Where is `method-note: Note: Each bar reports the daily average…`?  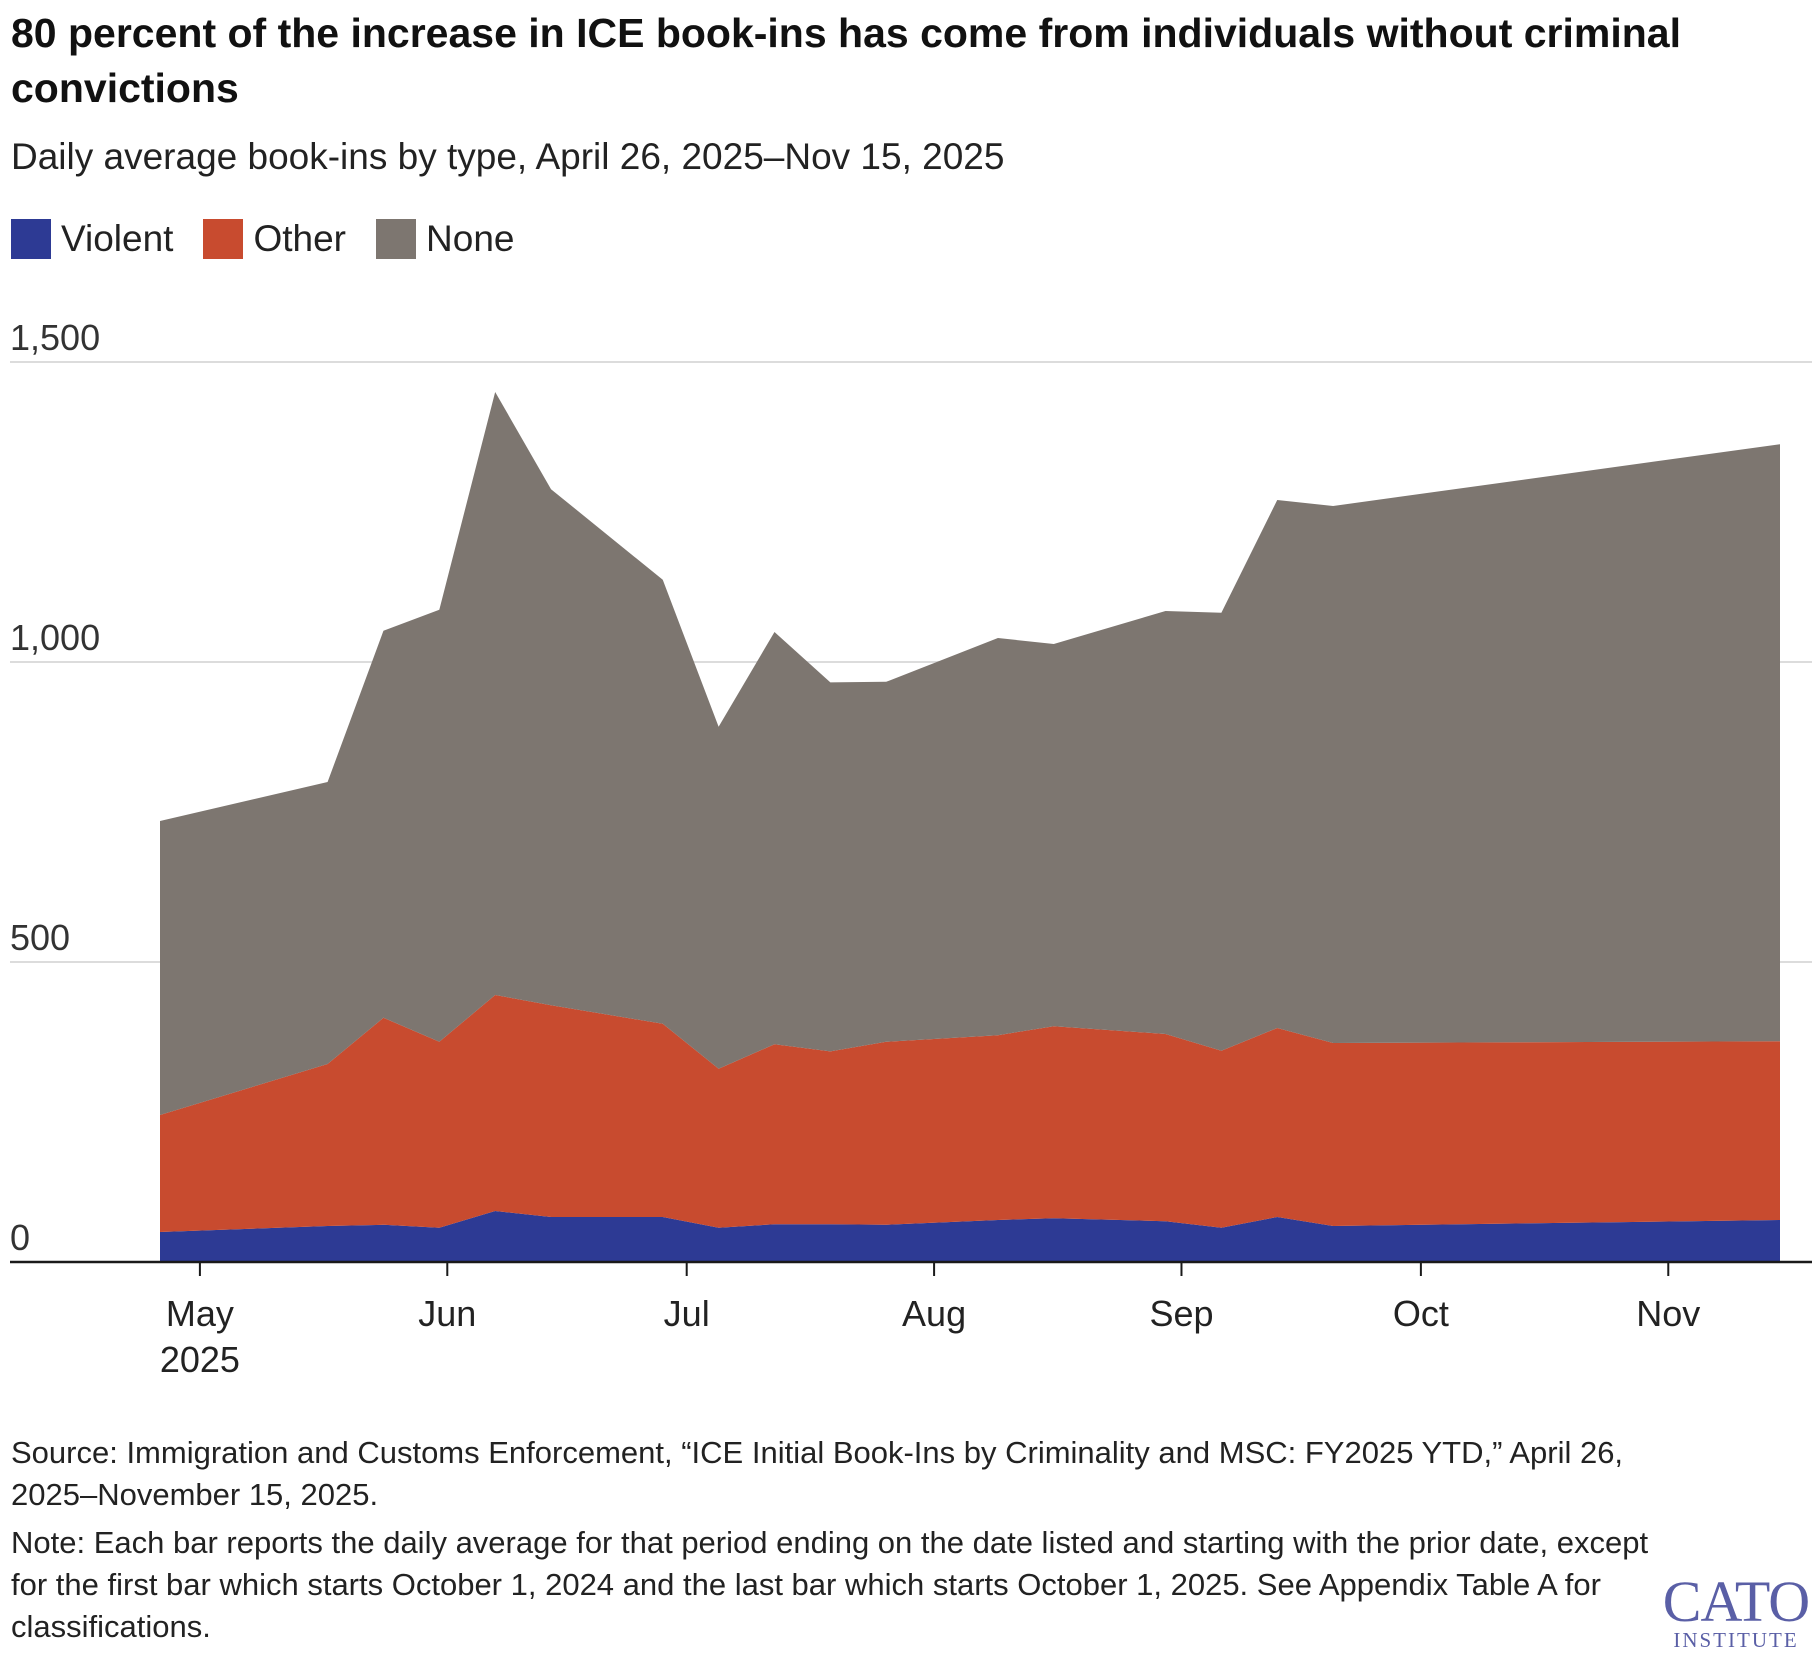
method-note: Note: Each bar reports the daily average… is located at coordinates (830, 1584).